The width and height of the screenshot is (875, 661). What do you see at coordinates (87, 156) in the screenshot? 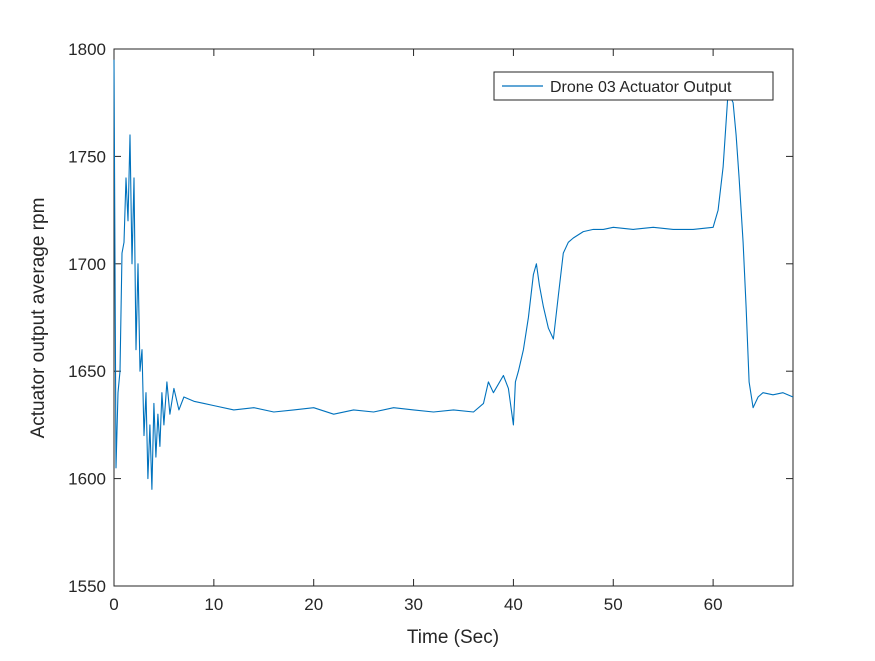
I see `y-tick-label: 1750` at bounding box center [87, 156].